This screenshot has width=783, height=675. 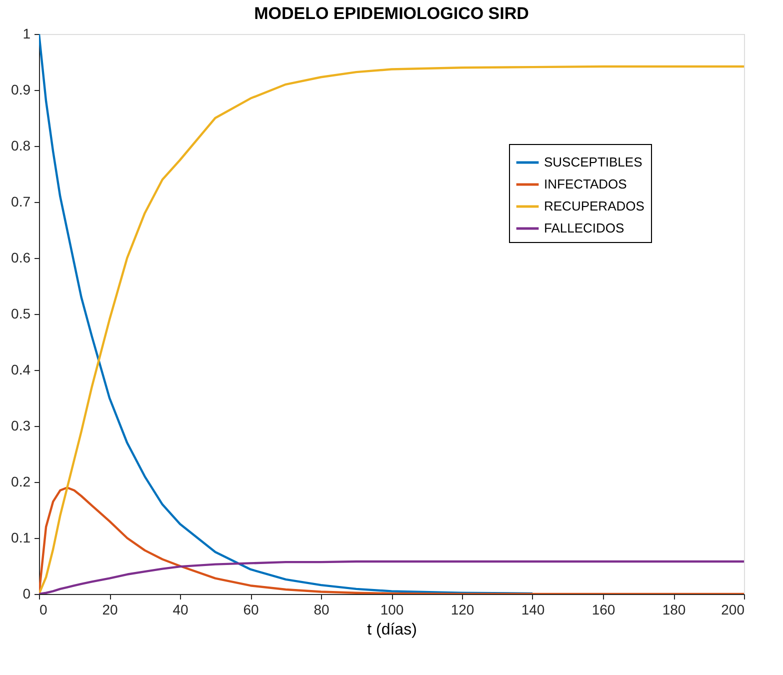 I want to click on x-tick-label: 100, so click(x=392, y=610).